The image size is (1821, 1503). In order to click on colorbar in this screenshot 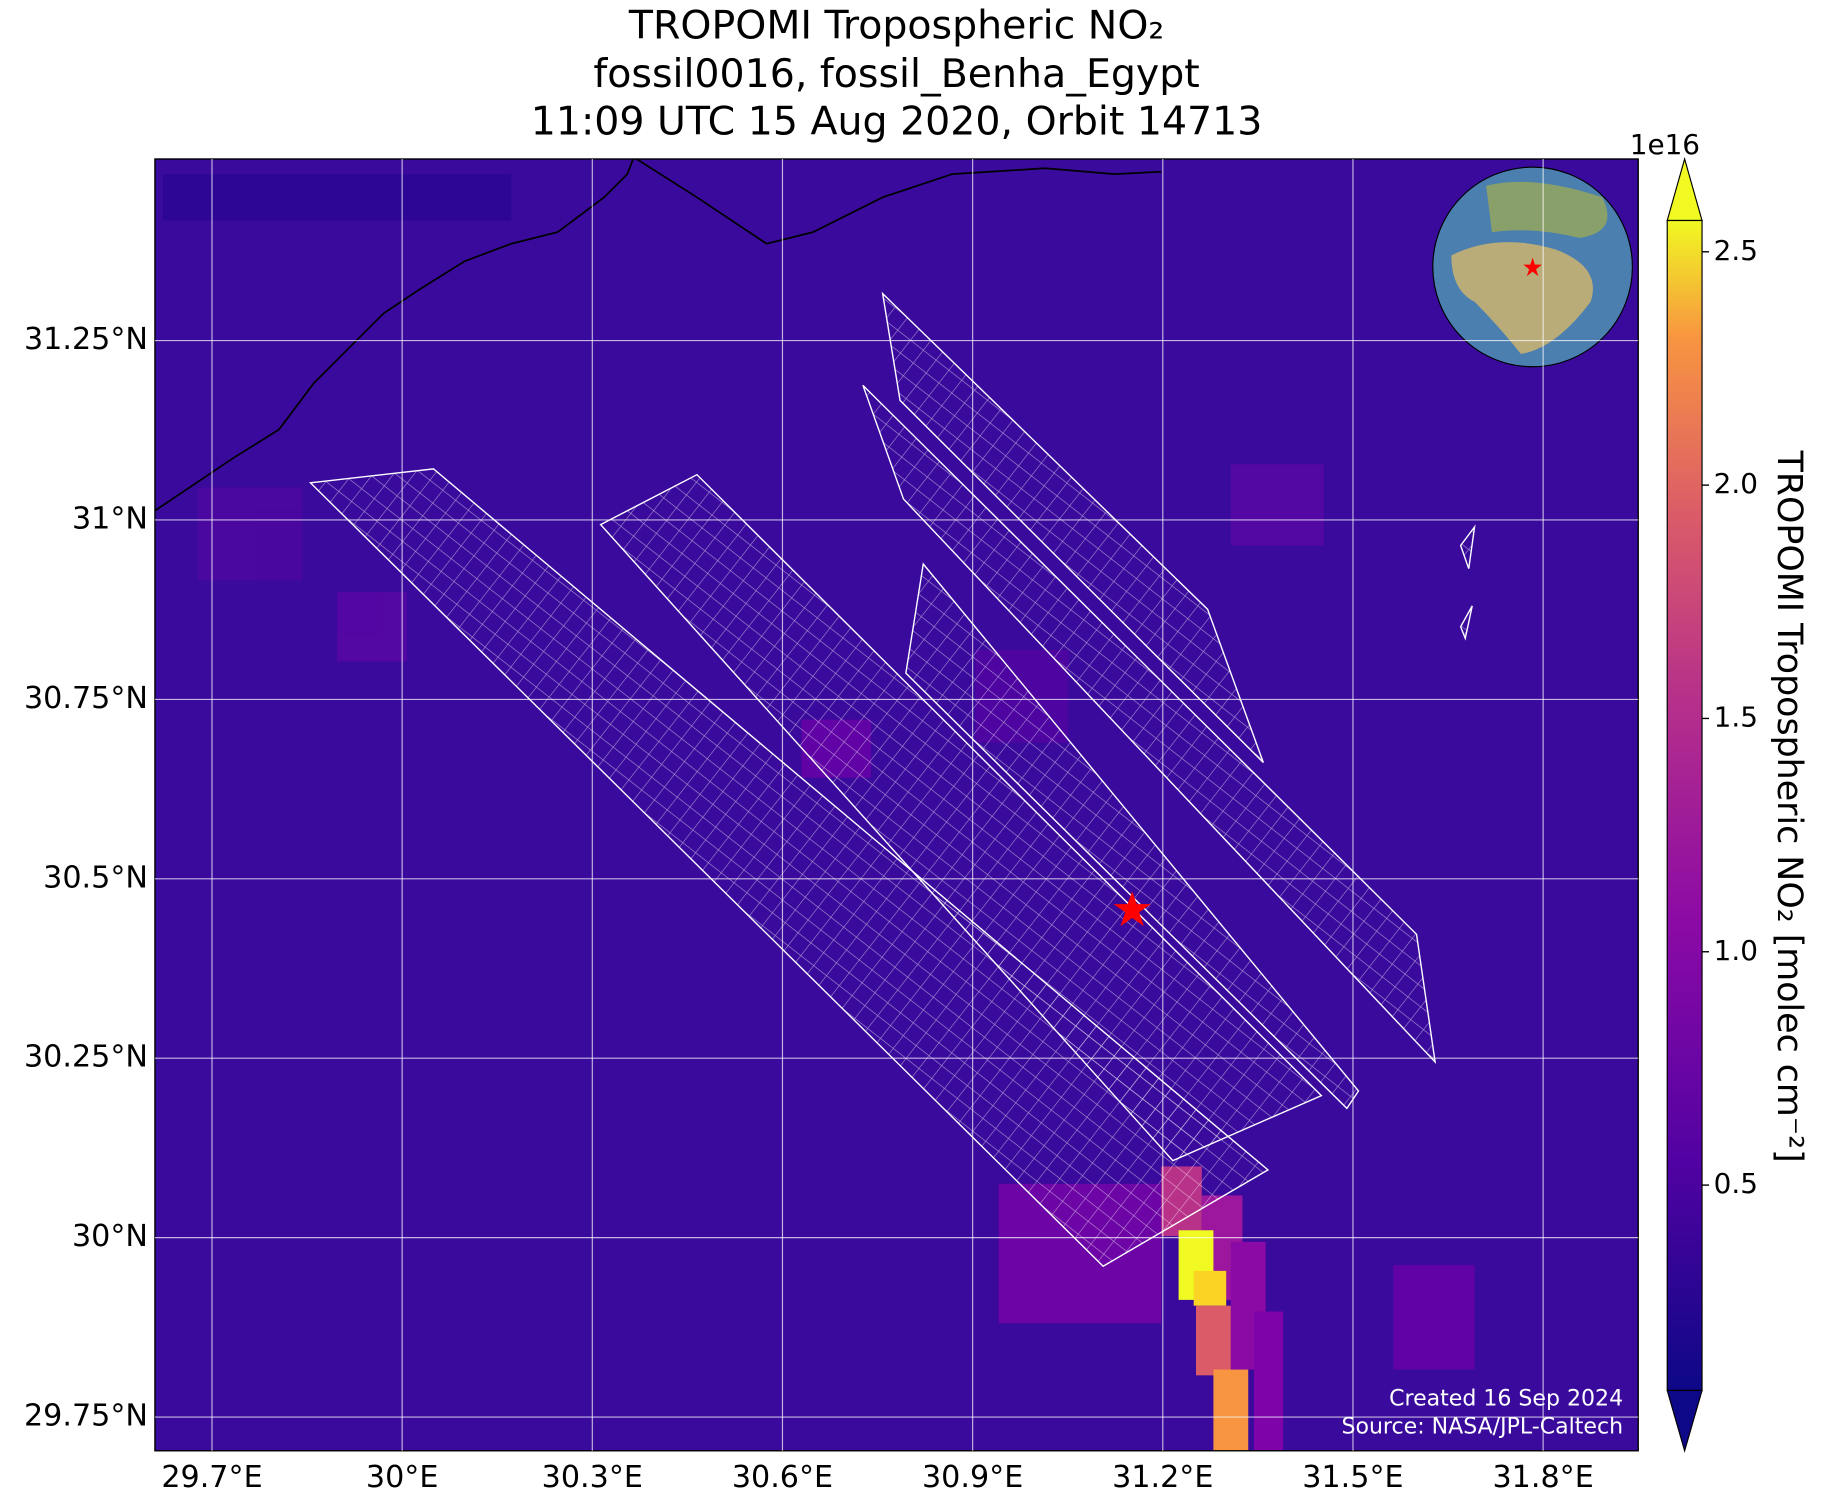, I will do `click(1684, 804)`.